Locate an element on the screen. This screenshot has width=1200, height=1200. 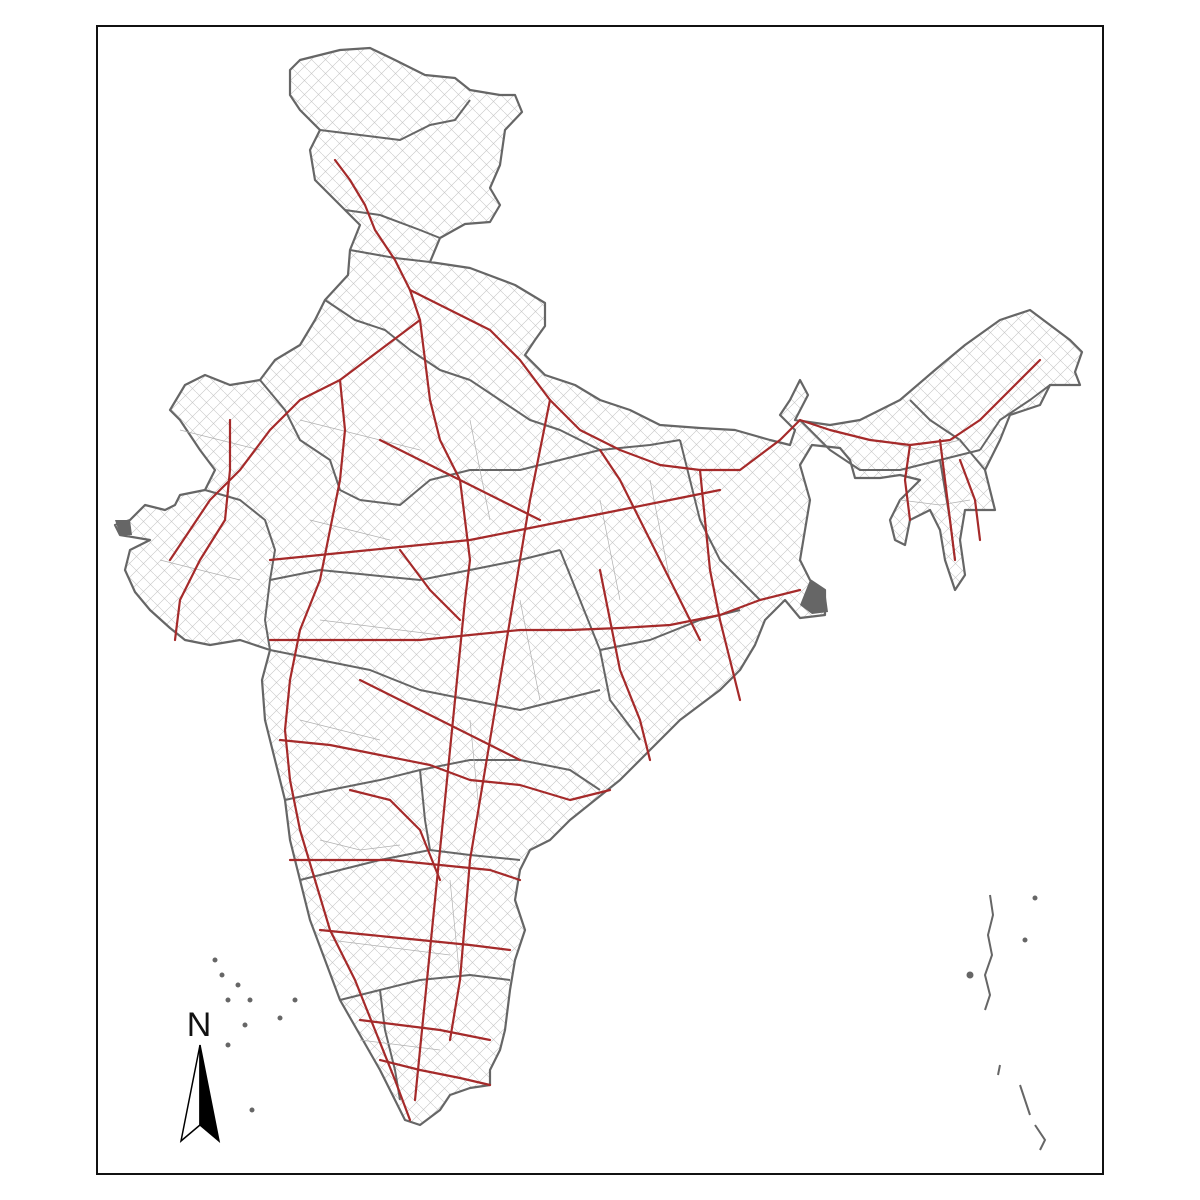
north-arrow-label: N is located at coordinates (199, 1025).